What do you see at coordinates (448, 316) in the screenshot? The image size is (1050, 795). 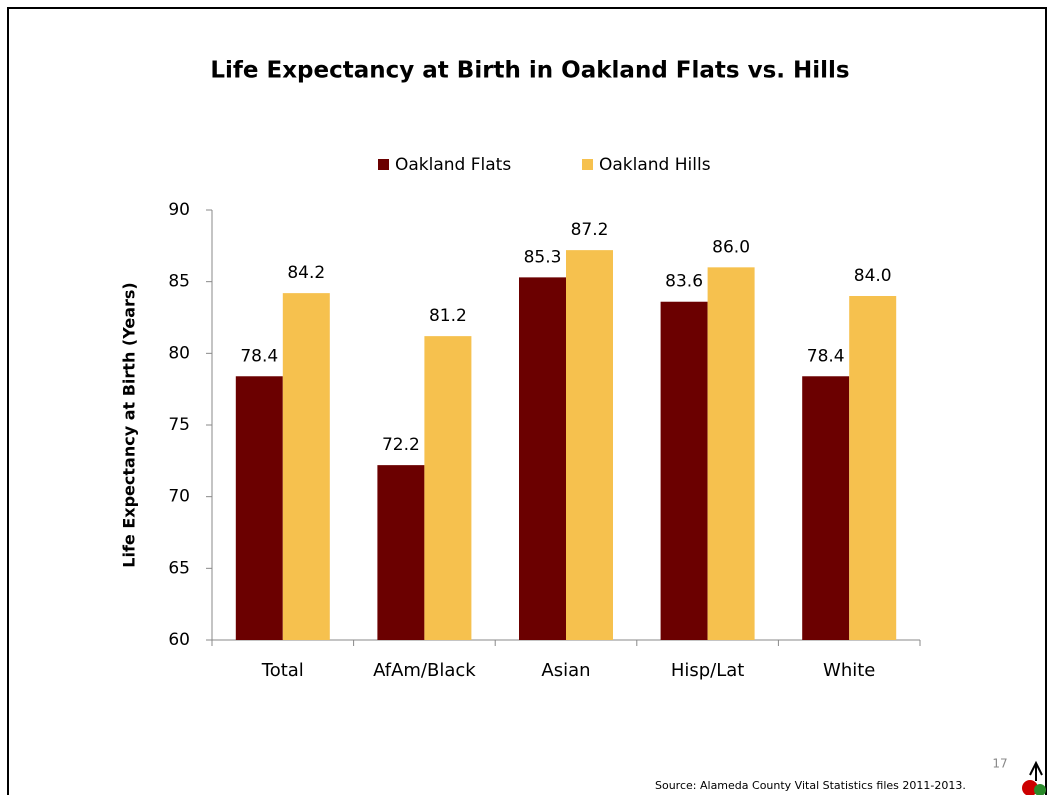 I see `value-label: 81.2` at bounding box center [448, 316].